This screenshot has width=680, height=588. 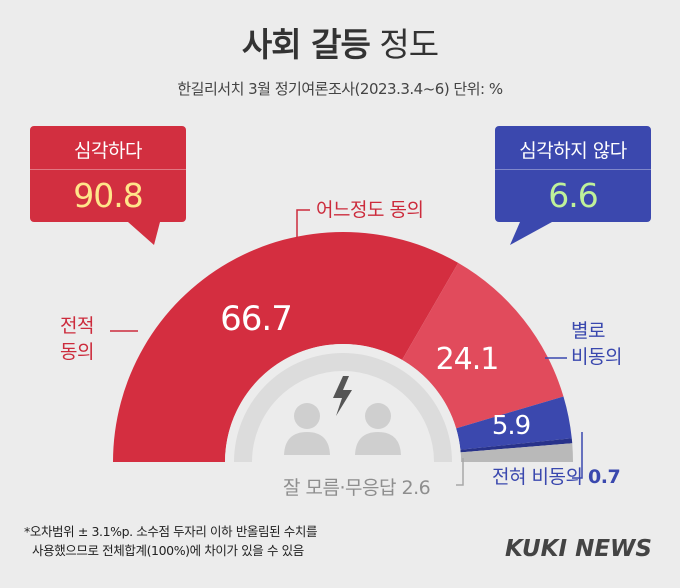 What do you see at coordinates (573, 174) in the screenshot?
I see `callout-not-serious: 심각하지 않다 6.6` at bounding box center [573, 174].